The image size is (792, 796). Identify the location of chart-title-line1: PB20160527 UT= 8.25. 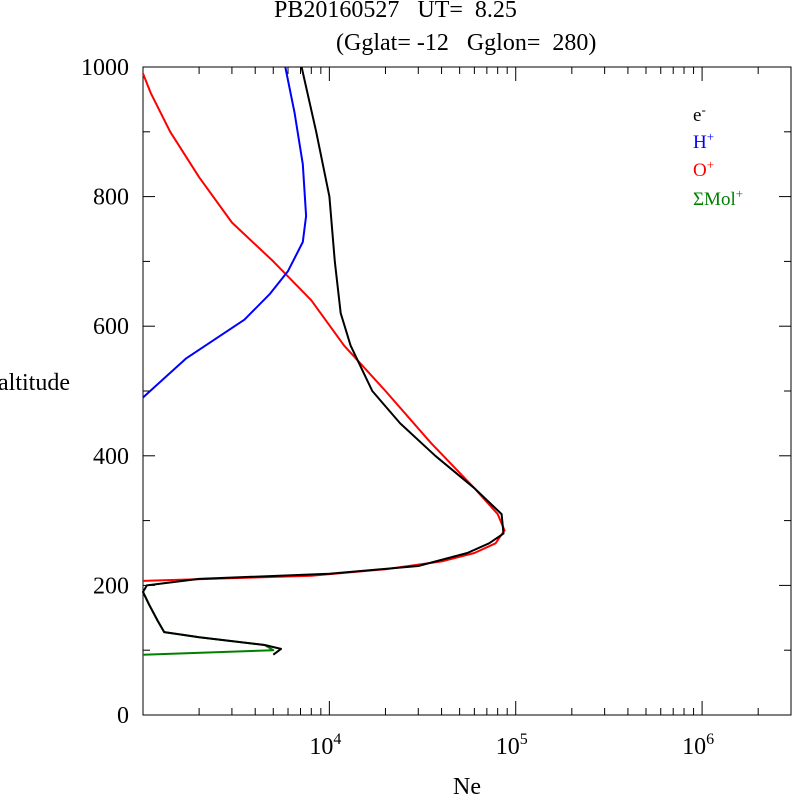
(395, 11).